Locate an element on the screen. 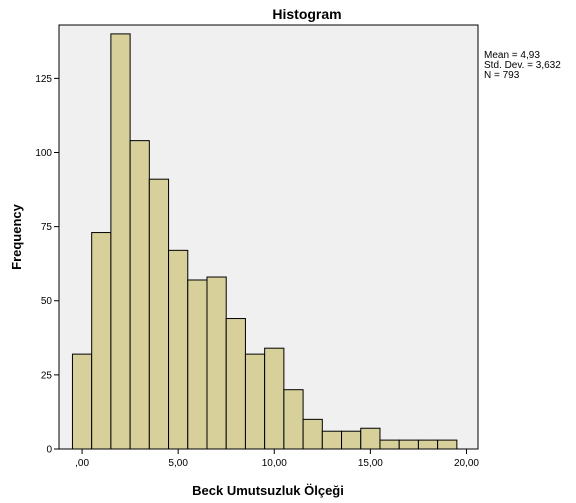 This screenshot has height=503, width=576. x-tick-label-2: 10,00 is located at coordinates (274, 463).